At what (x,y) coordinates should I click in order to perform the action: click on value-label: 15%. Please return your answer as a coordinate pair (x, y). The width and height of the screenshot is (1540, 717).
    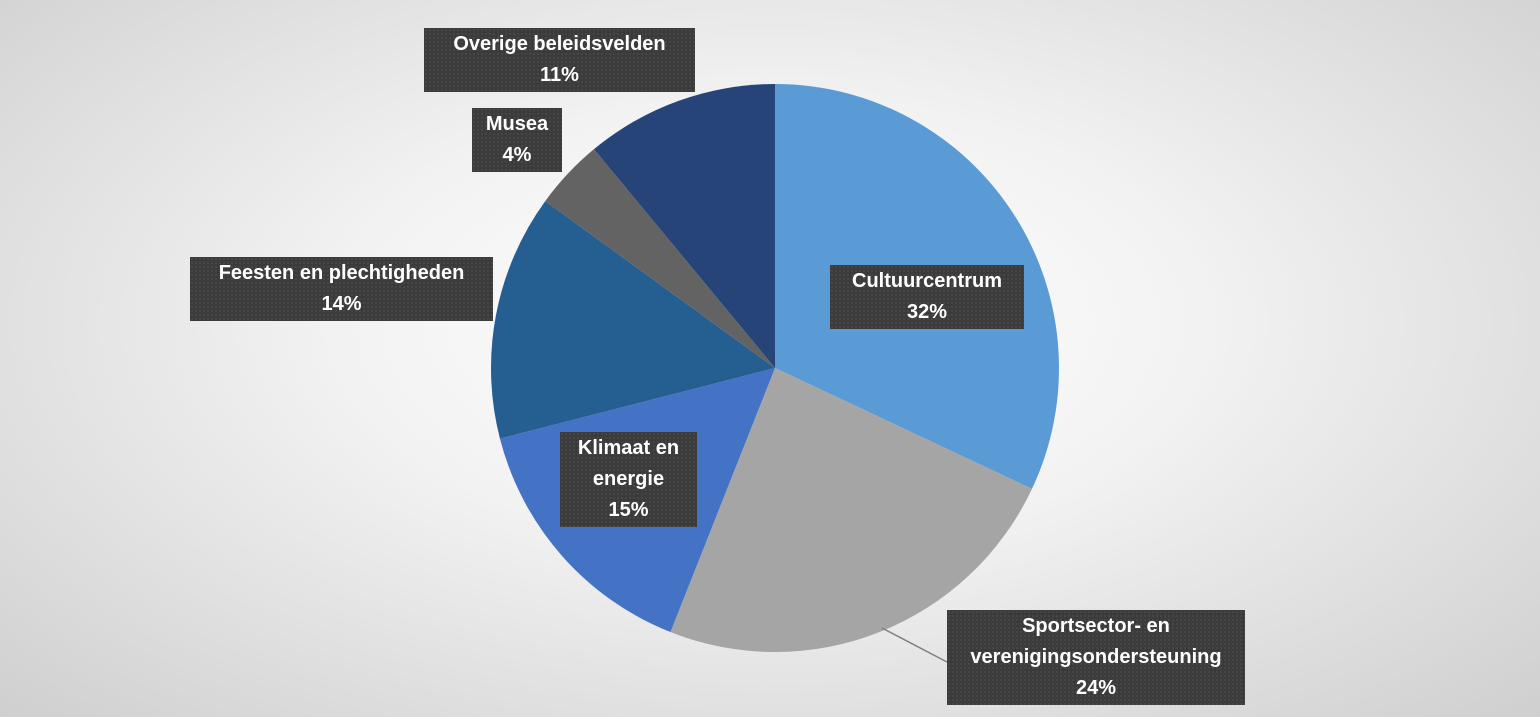
    Looking at the image, I should click on (628, 510).